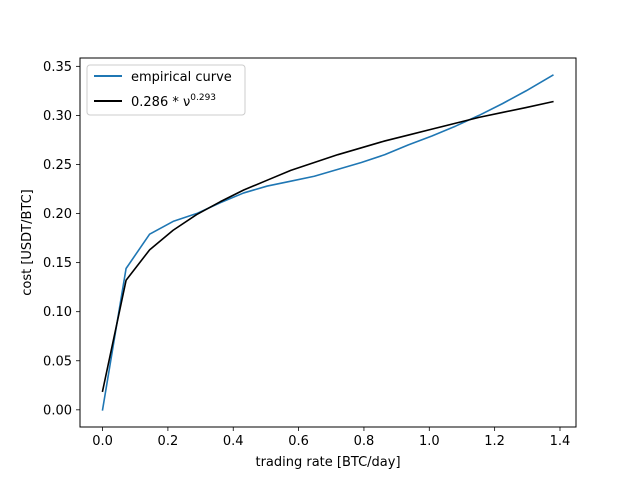 The width and height of the screenshot is (640, 480). I want to click on y-tick-label: 0.25, so click(57, 165).